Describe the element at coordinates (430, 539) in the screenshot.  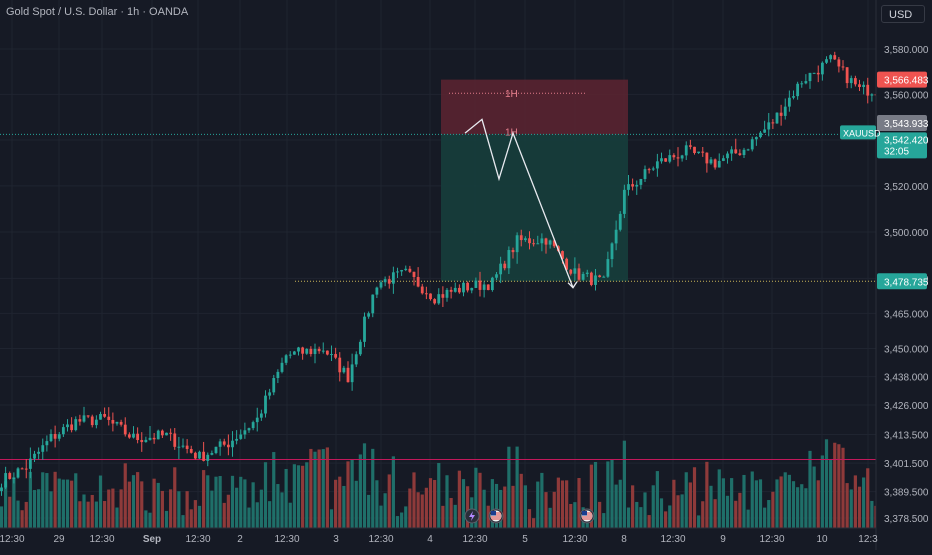
I see `time-tick-label: 4` at that location.